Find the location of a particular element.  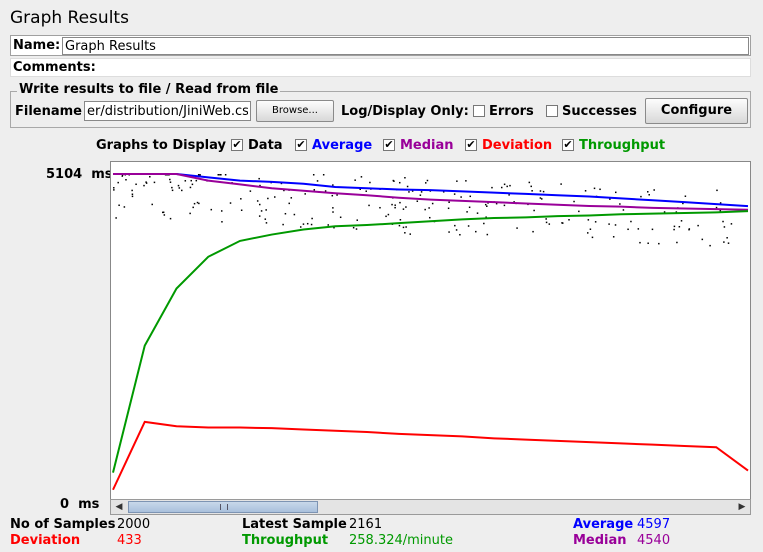

scroll-left-arrow-icon: ◀ is located at coordinates (119, 507).